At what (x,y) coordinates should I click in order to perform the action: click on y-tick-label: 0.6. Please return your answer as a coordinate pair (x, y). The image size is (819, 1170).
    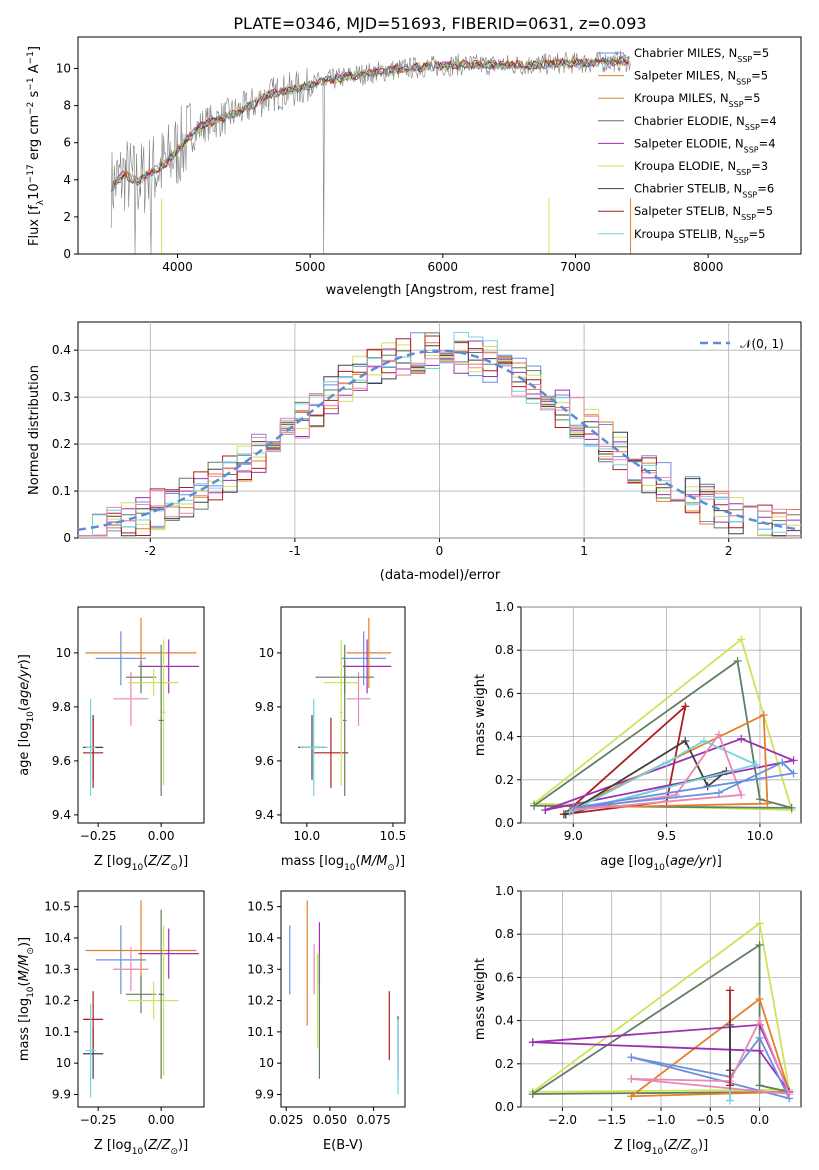
    Looking at the image, I should click on (504, 693).